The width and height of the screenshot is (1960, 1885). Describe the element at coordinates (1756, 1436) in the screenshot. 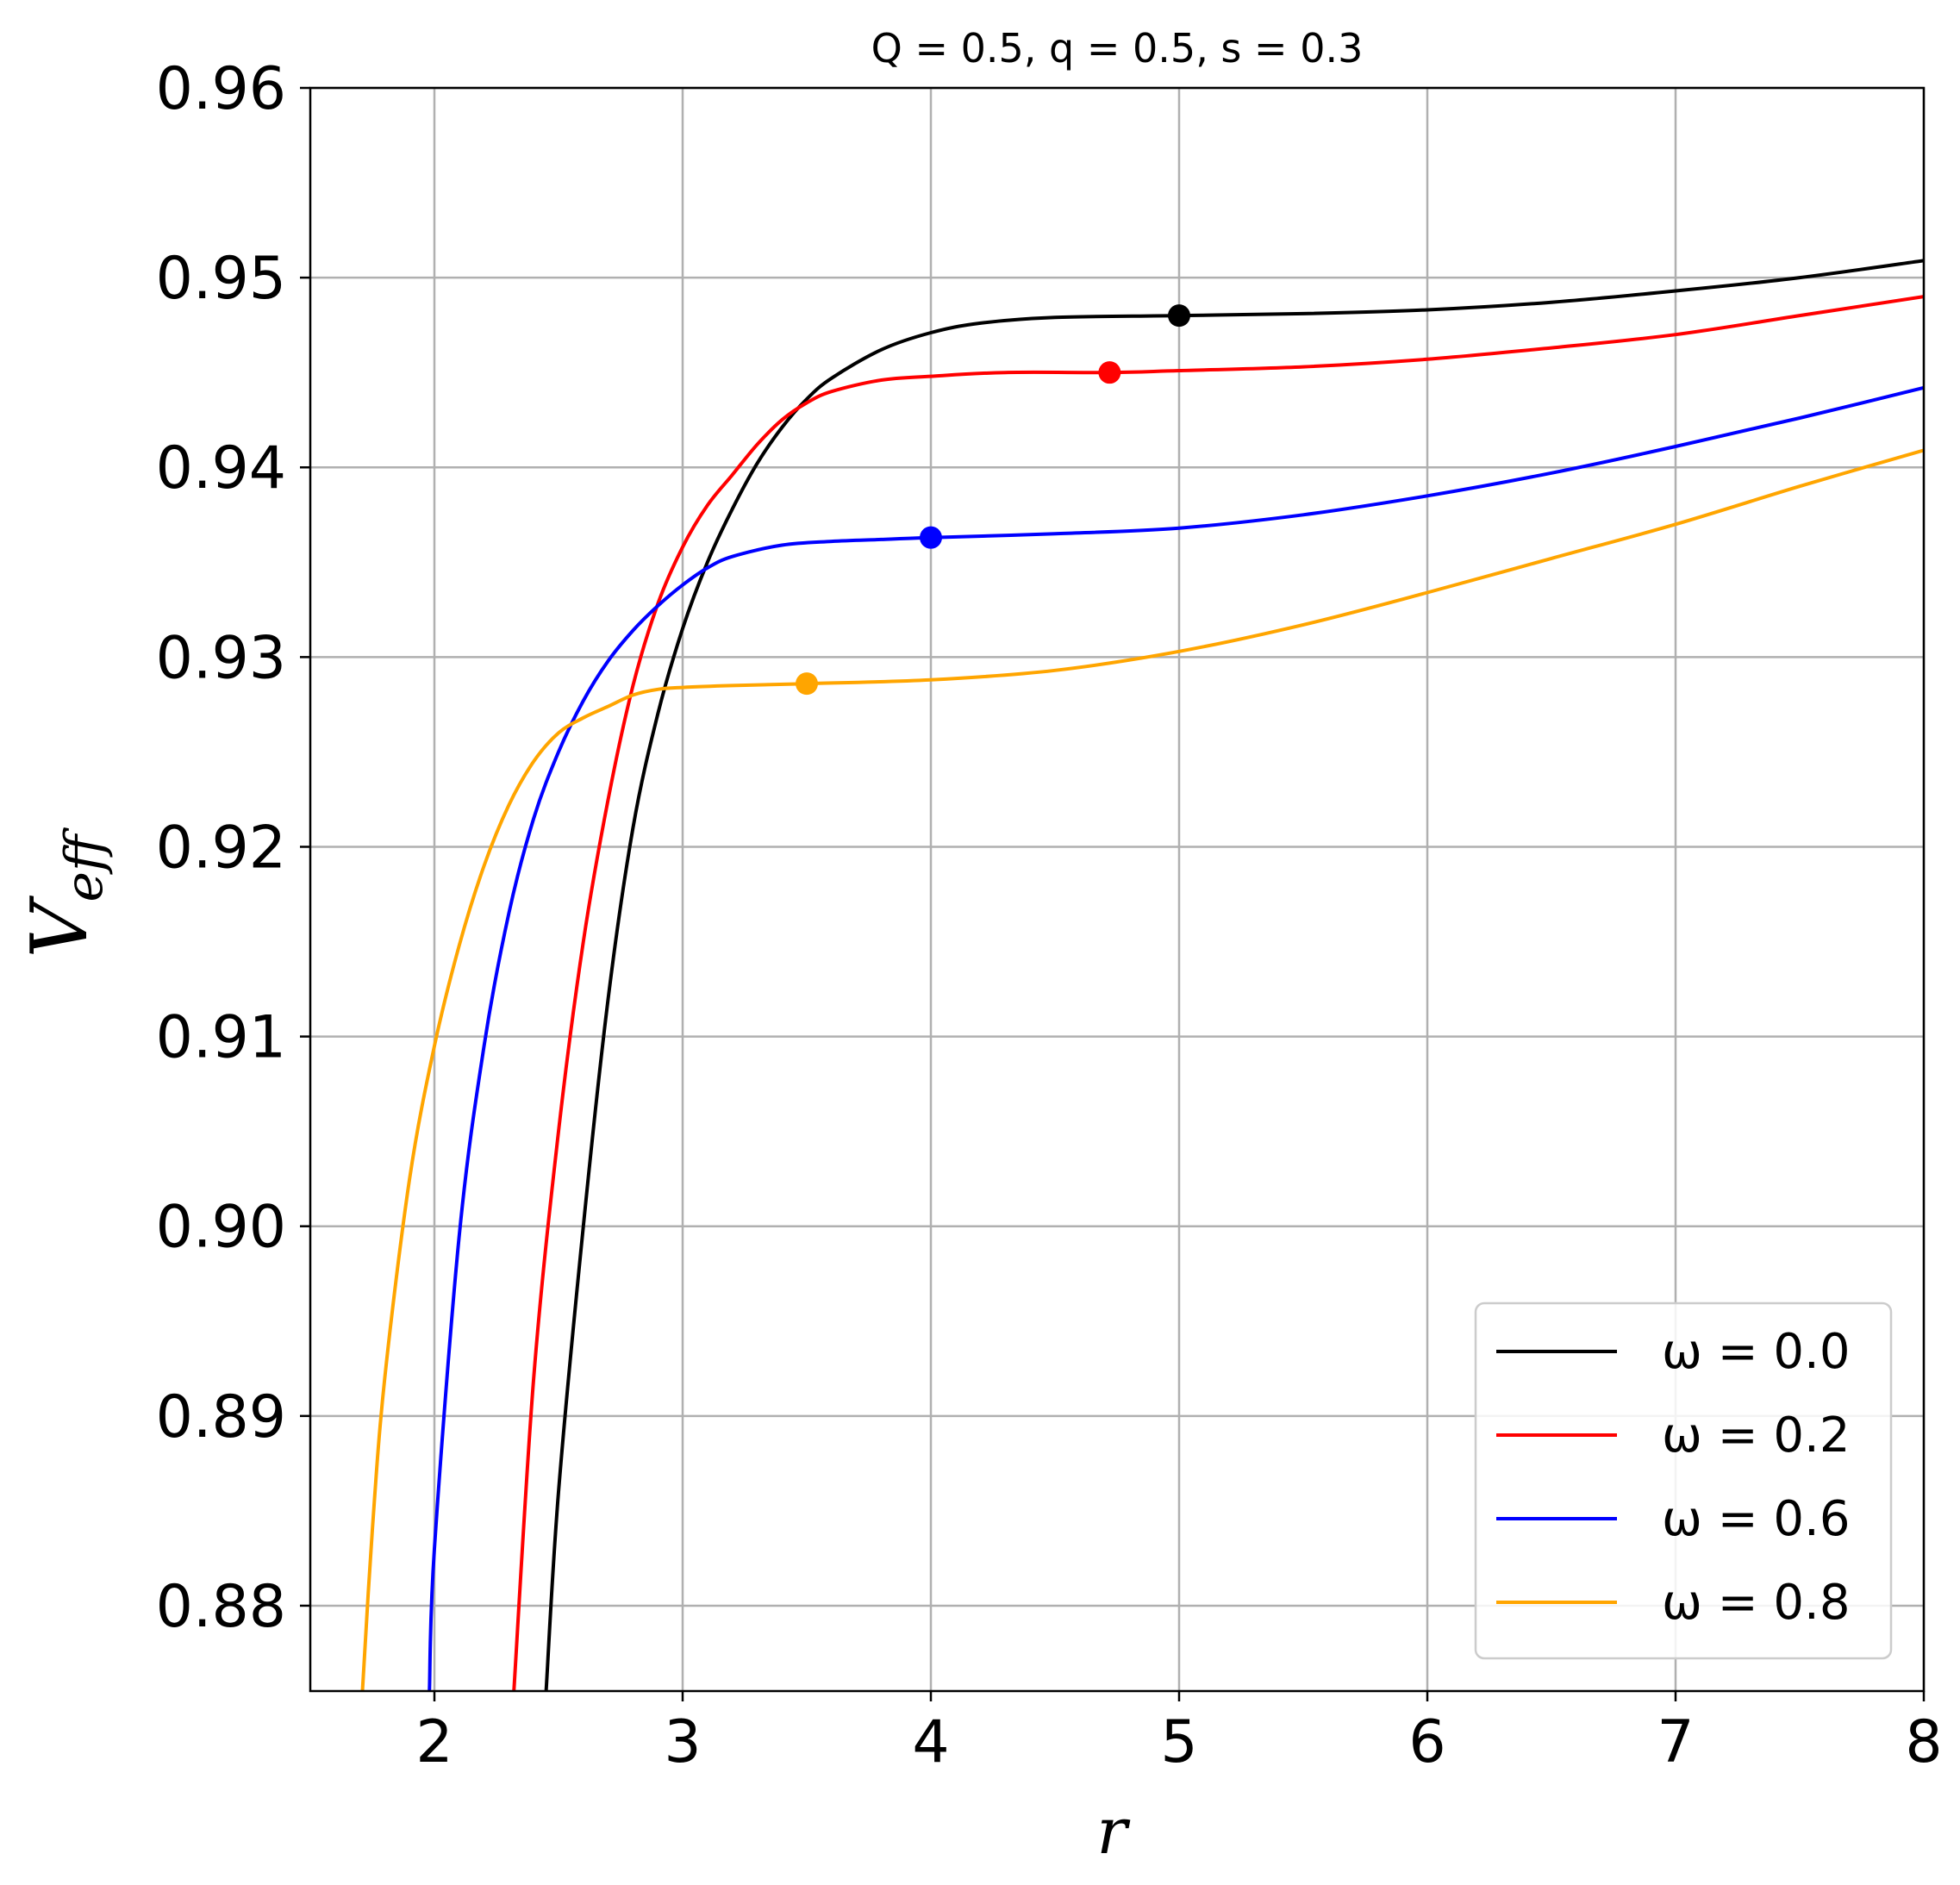

I see `legend-label-1: ω = 0.2` at that location.